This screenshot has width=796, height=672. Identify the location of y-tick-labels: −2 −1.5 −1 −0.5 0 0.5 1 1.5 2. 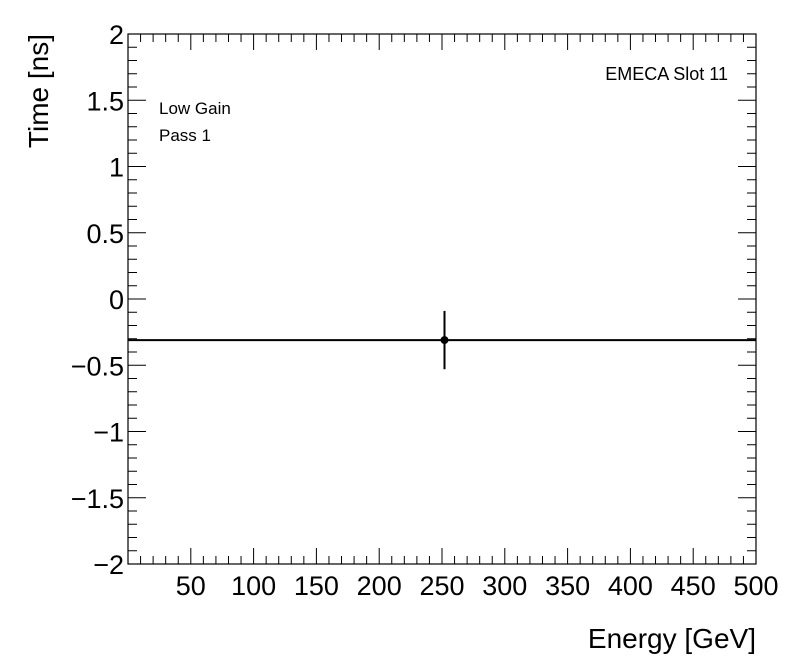
(97, 300).